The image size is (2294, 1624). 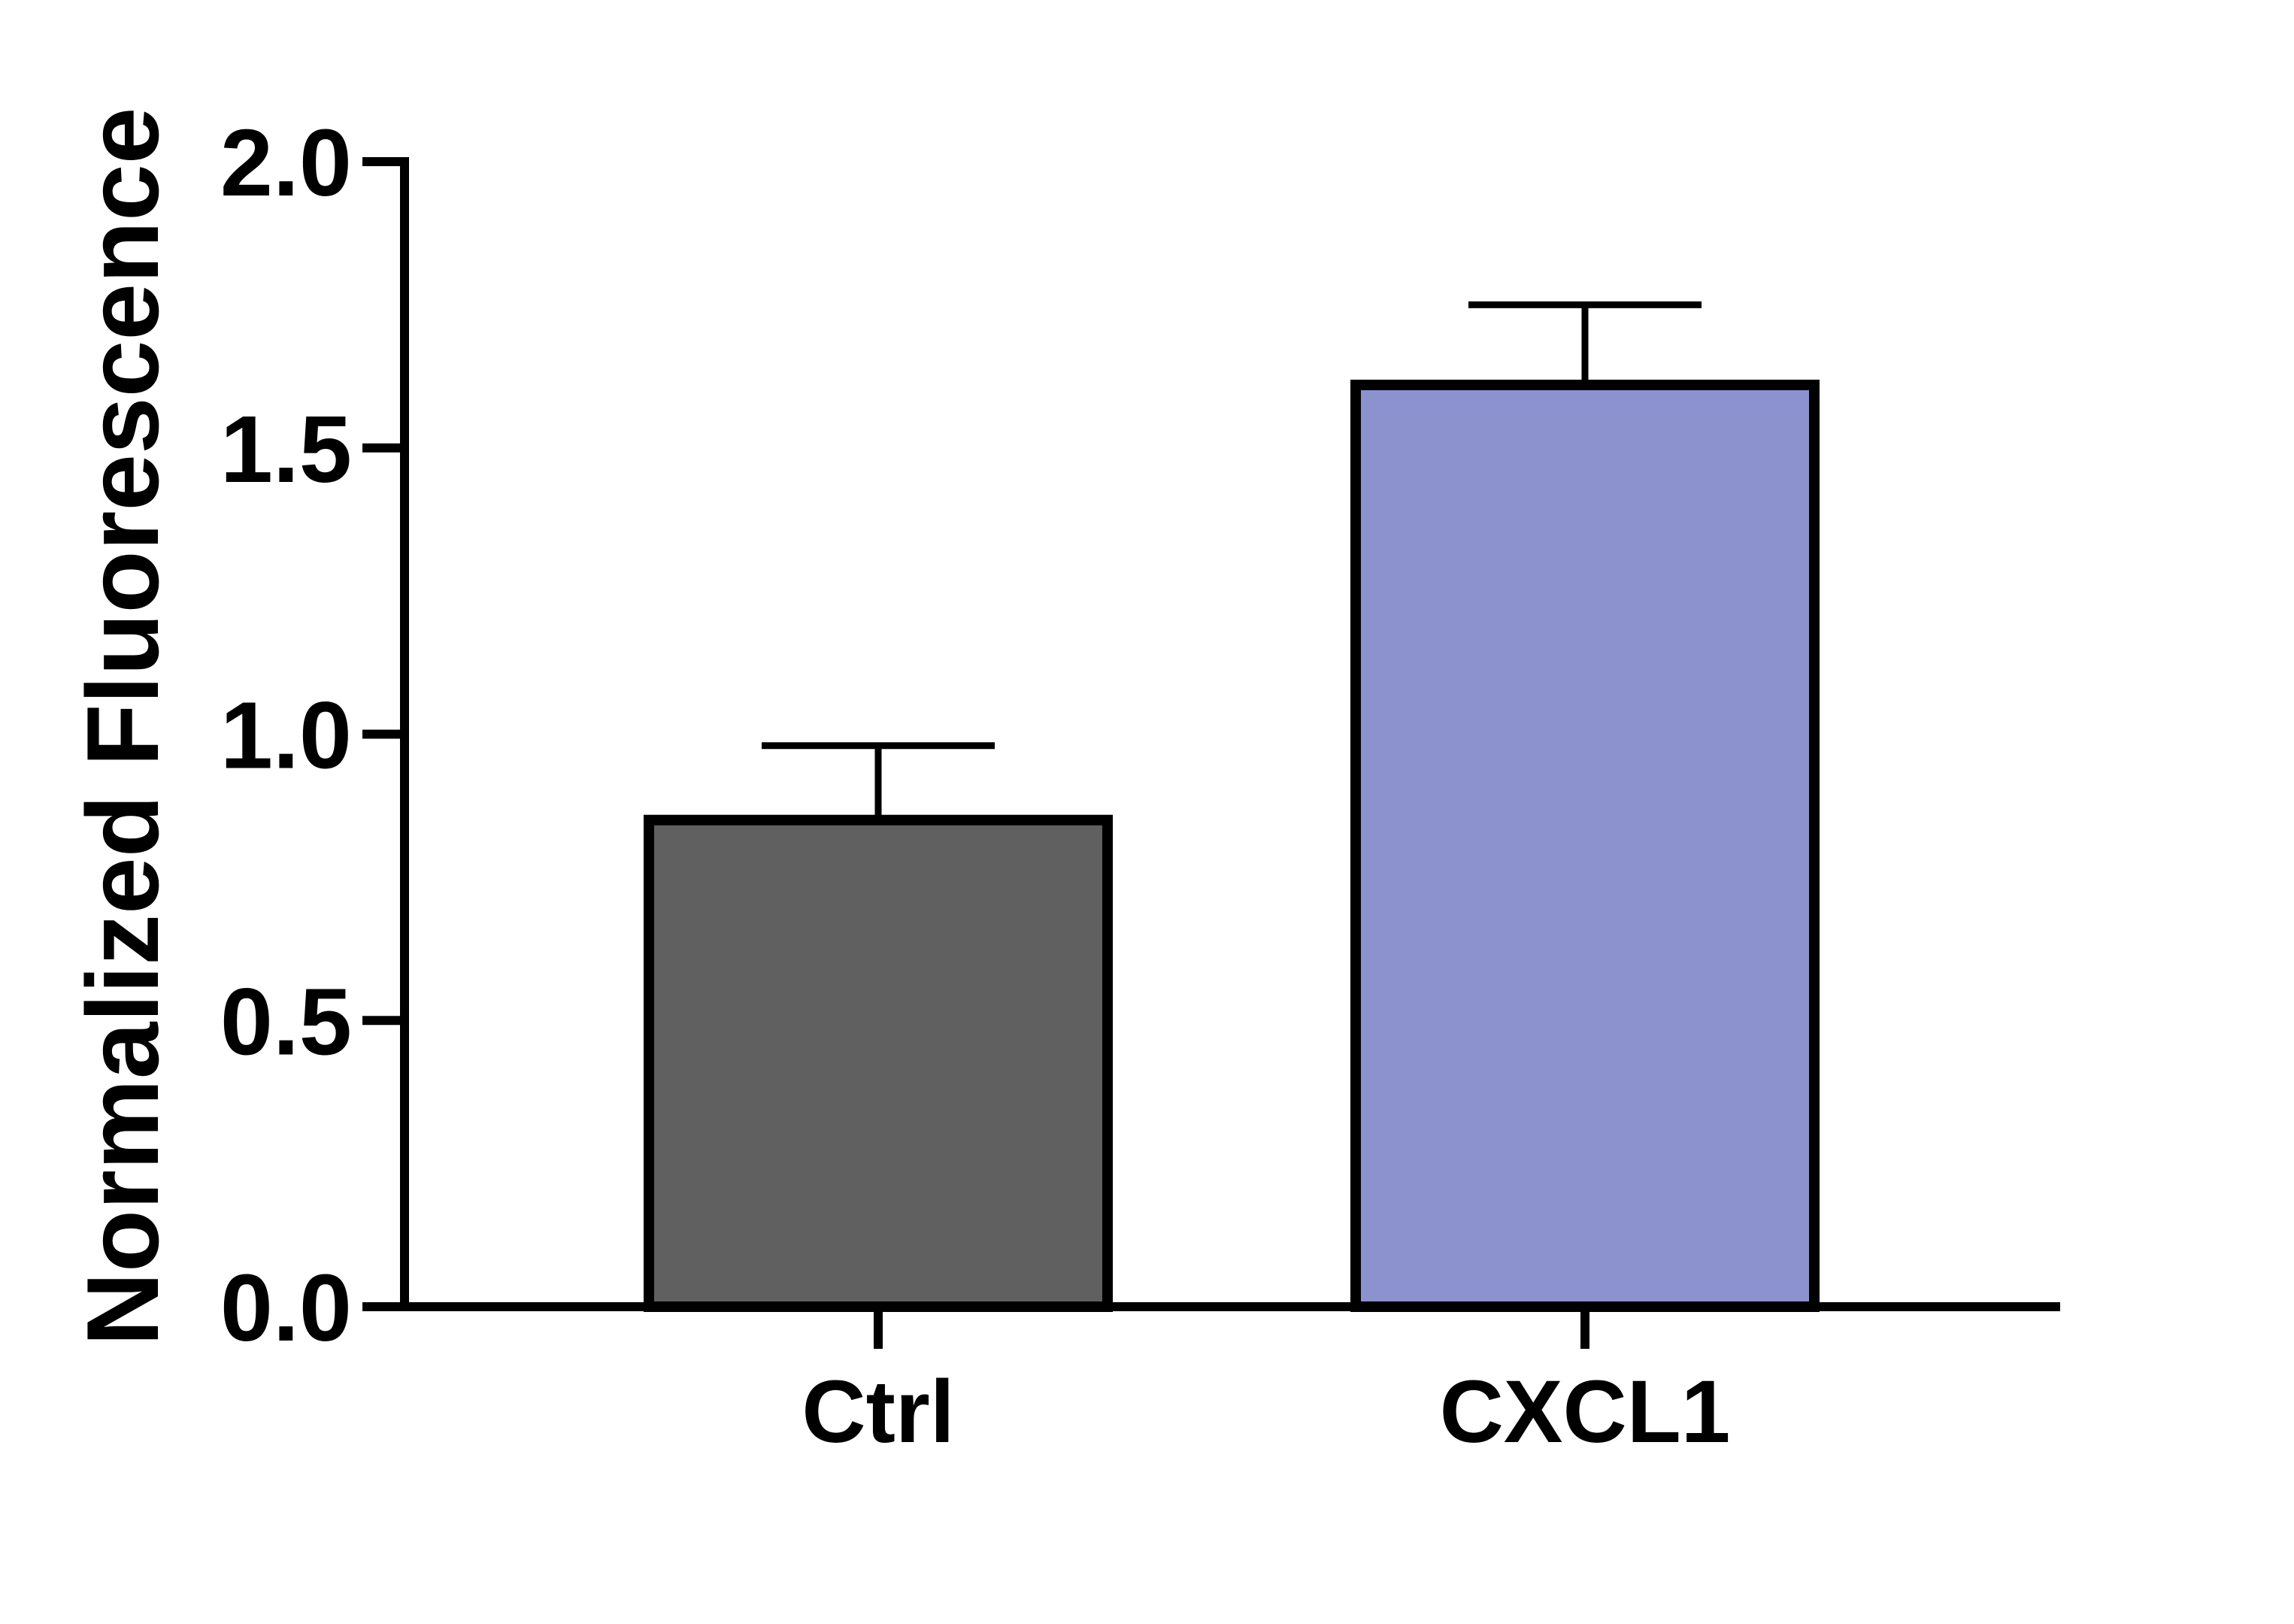 What do you see at coordinates (286, 736) in the screenshot?
I see `y-tick-label: 1.0` at bounding box center [286, 736].